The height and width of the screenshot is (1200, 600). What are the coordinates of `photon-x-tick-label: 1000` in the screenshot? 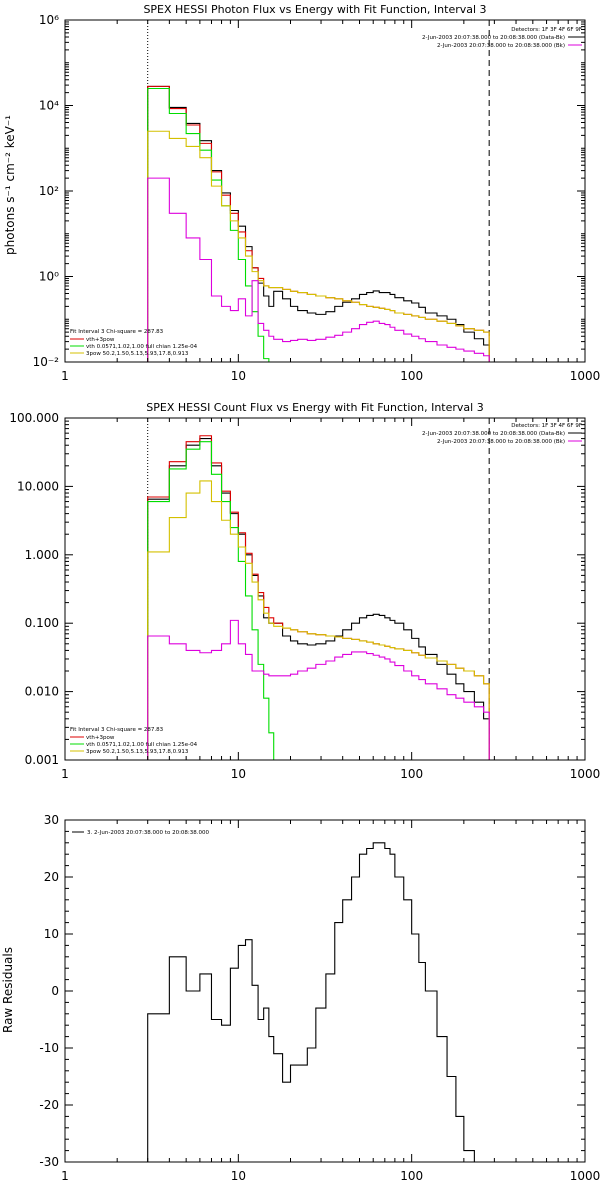 It's located at (585, 376).